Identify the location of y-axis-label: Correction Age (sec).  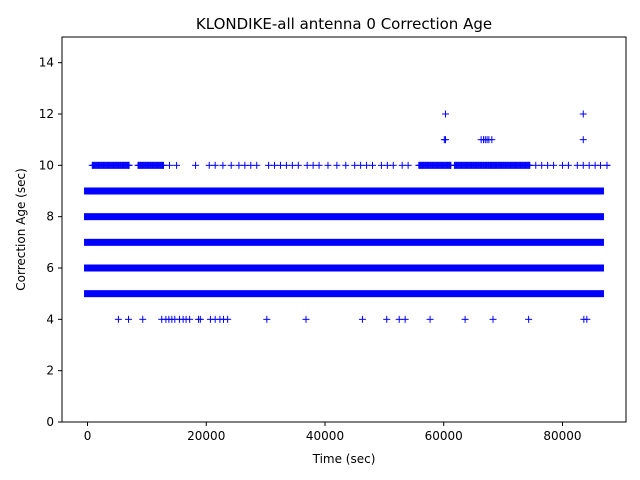
(21, 229).